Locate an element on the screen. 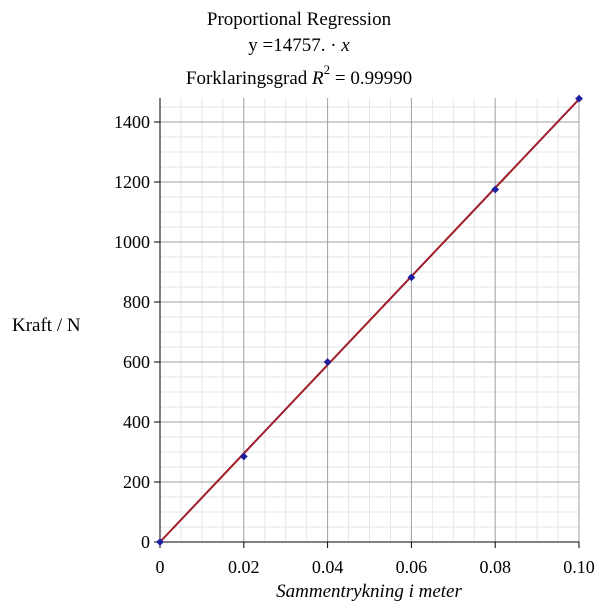  y-tick-label: 1400 is located at coordinates (132, 122).